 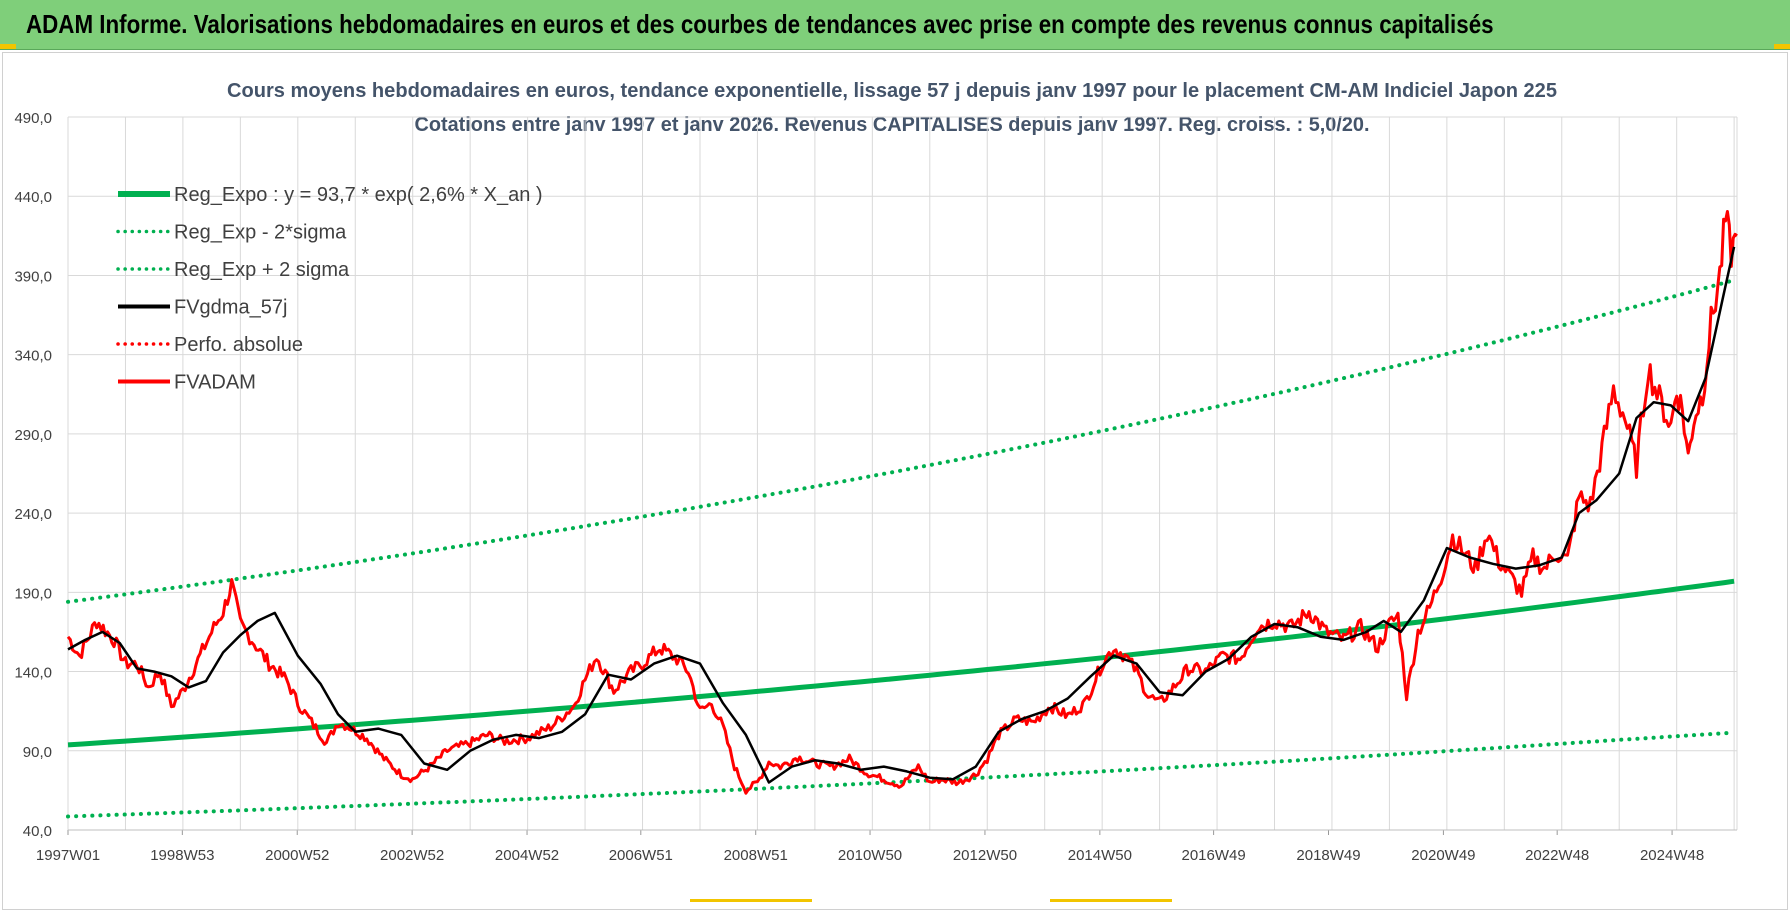 What do you see at coordinates (1213, 855) in the screenshot?
I see `x-tick-label: 2016W49` at bounding box center [1213, 855].